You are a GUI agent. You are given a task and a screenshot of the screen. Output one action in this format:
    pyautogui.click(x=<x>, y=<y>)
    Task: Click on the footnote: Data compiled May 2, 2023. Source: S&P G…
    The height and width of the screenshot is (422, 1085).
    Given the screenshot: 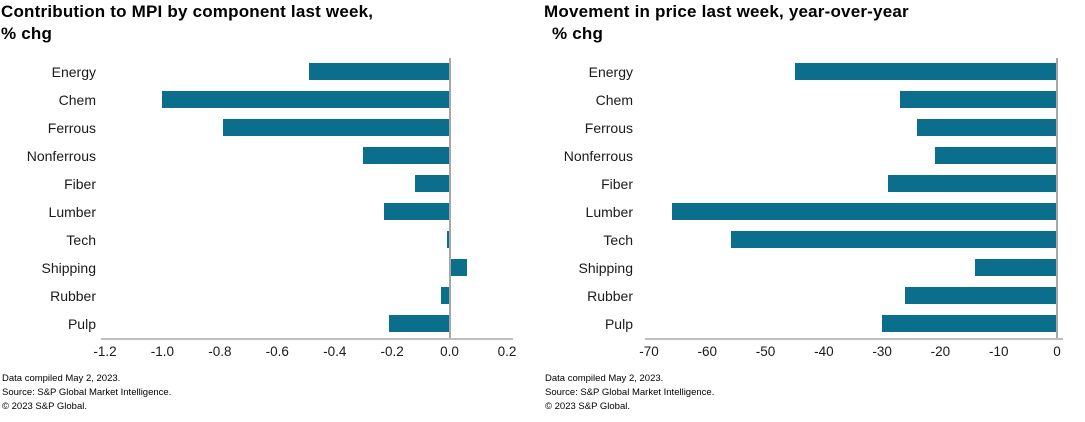 What is the action you would take?
    pyautogui.click(x=629, y=392)
    